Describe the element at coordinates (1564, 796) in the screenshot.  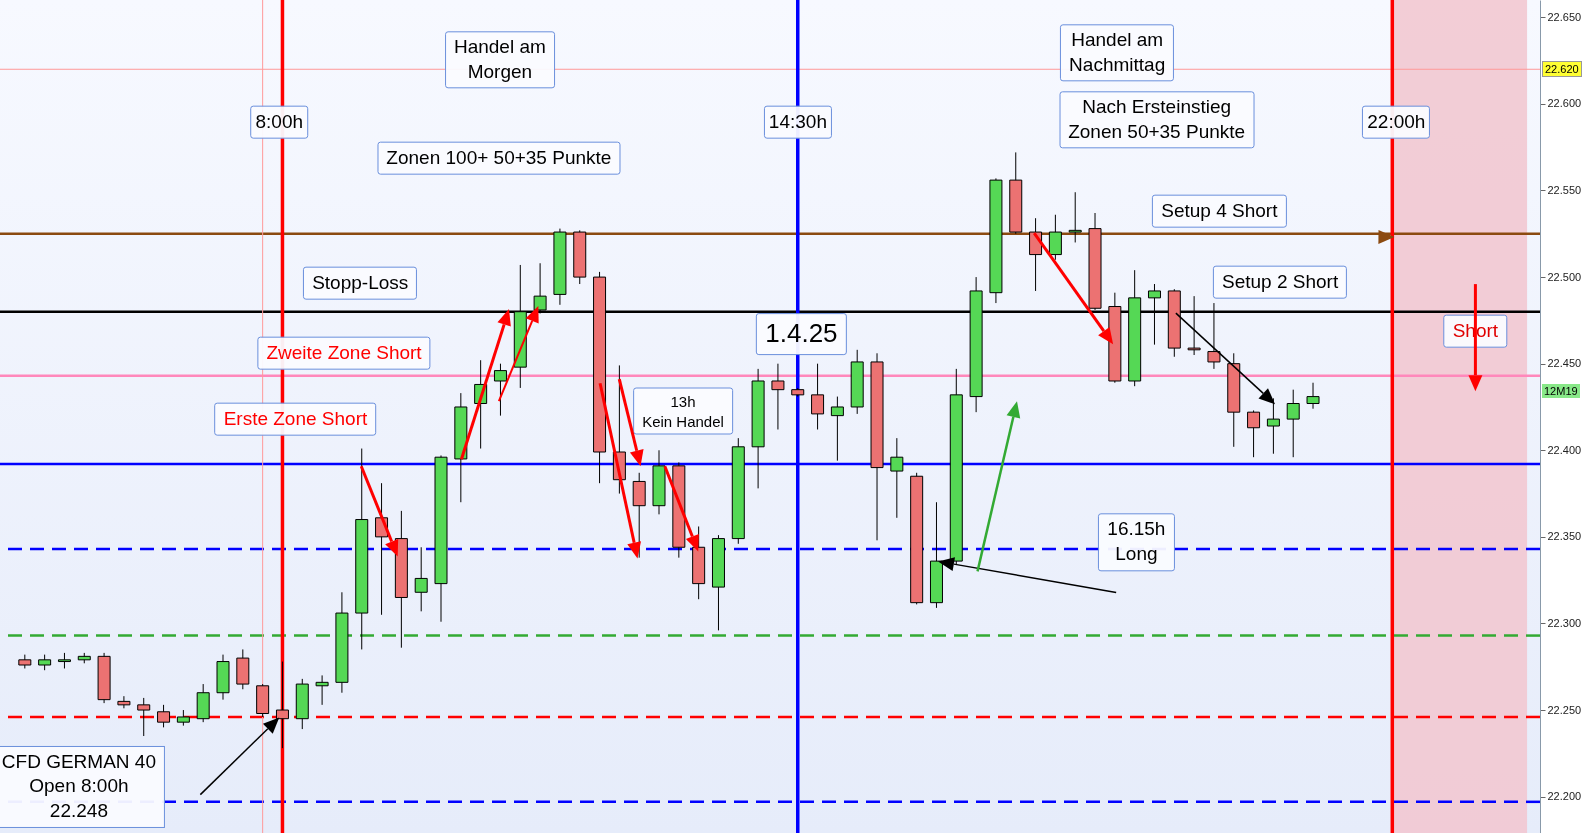
I see `y-tick-label: 22.200` at that location.